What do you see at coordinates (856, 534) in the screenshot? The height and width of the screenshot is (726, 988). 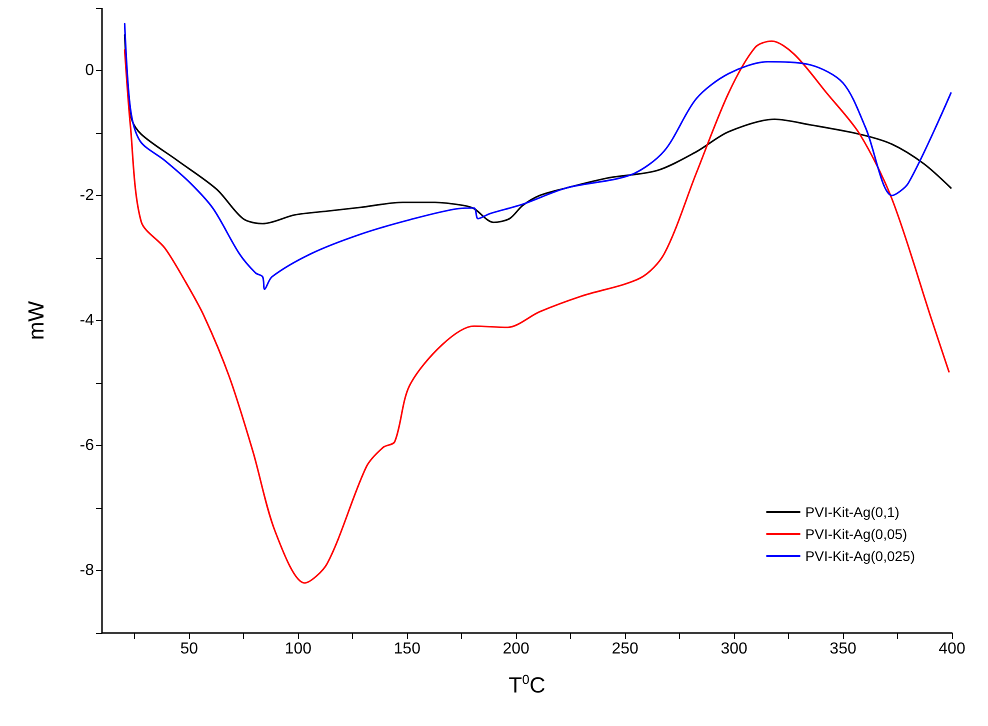 I see `legend-label: PVI-Kit-Ag(0,05)` at bounding box center [856, 534].